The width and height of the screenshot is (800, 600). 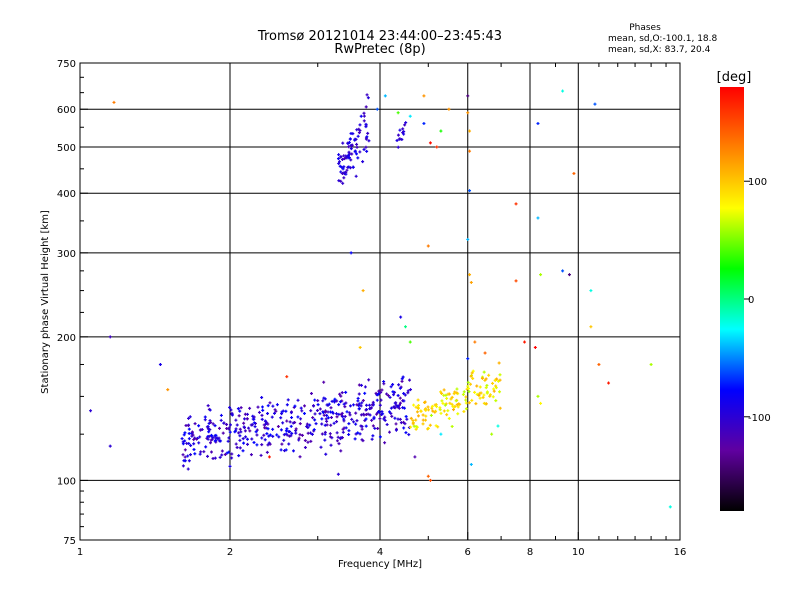 I want to click on x-tick-label: 4, so click(x=380, y=552).